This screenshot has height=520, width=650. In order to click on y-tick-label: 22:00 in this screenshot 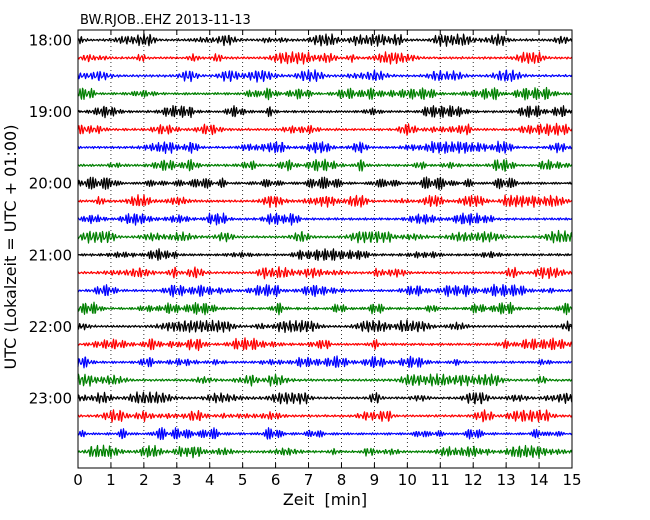, I will do `click(50, 327)`.